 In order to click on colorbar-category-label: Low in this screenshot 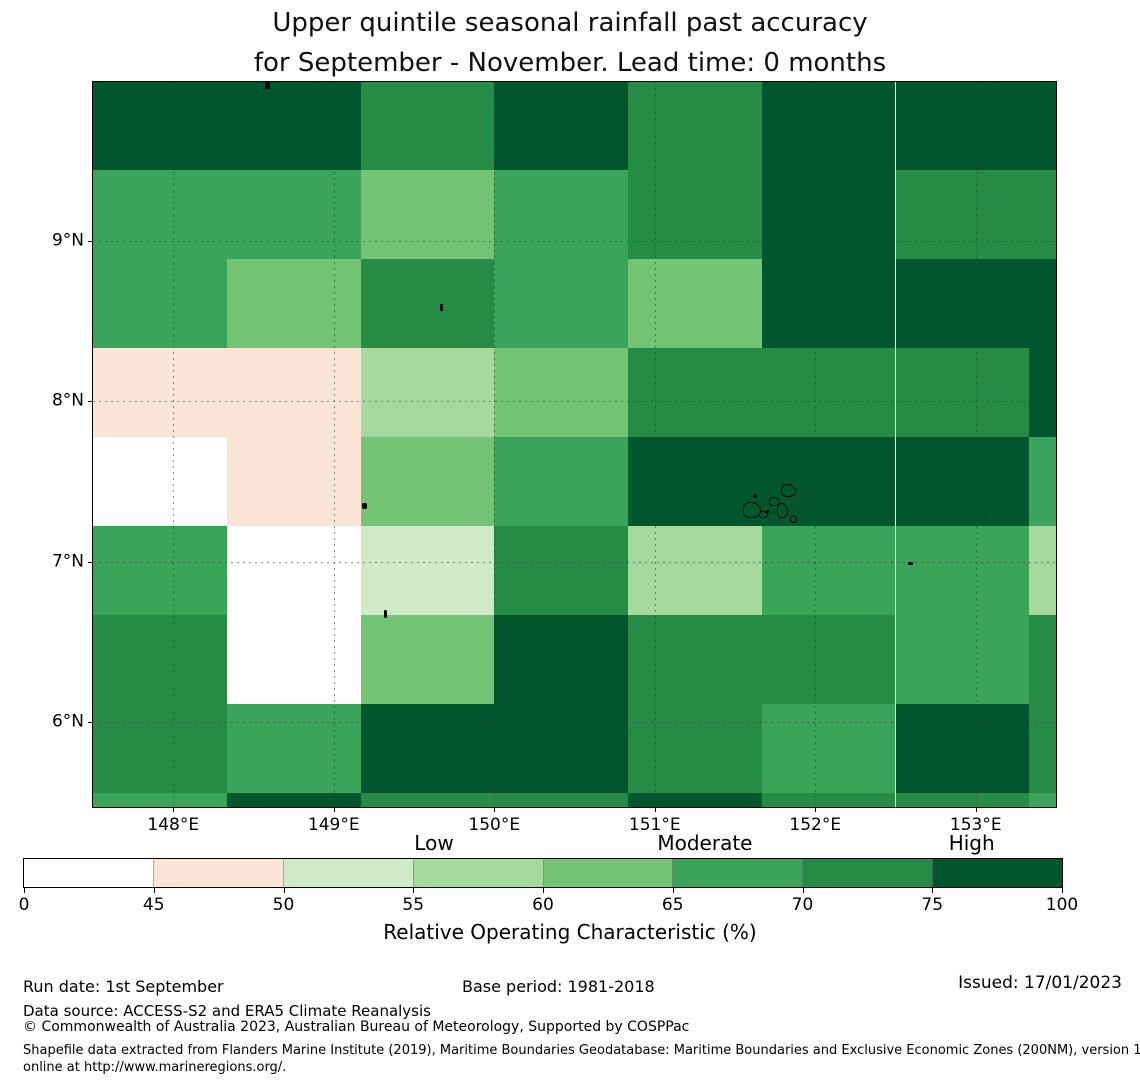, I will do `click(434, 843)`.